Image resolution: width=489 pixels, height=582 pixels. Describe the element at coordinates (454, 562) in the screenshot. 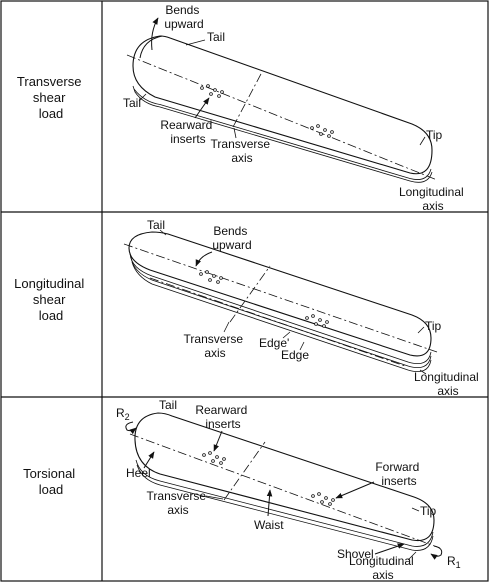

I see `label-r1: R1` at that location.